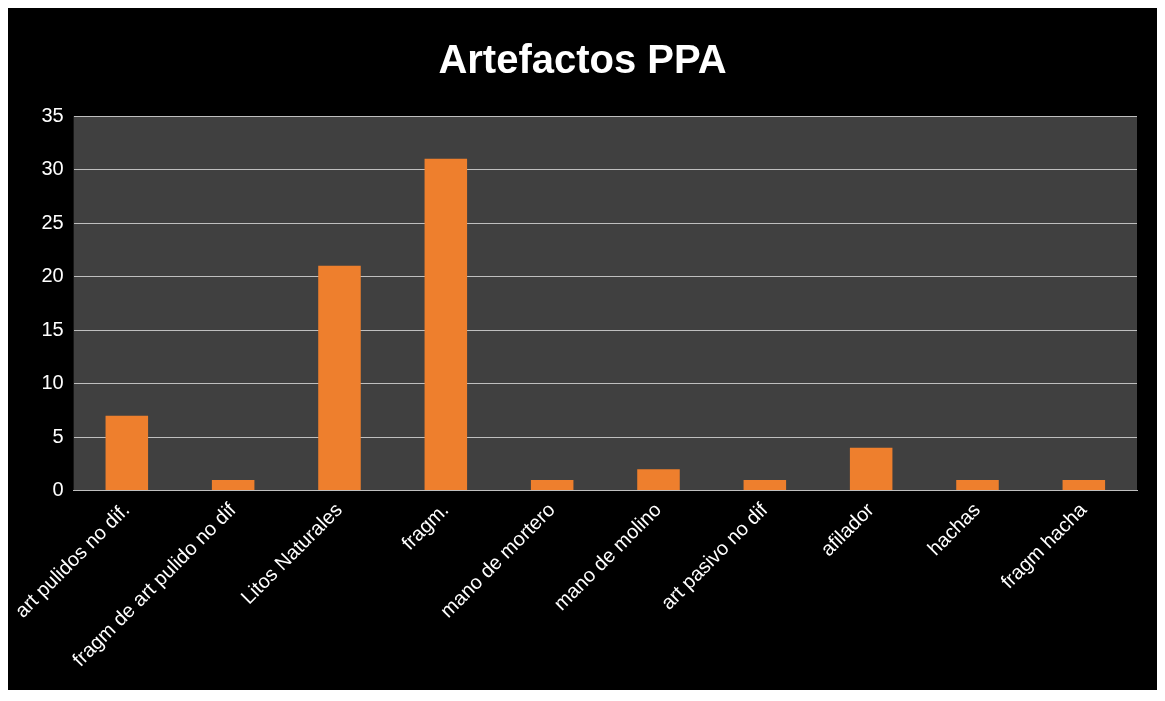 The width and height of the screenshot is (1165, 701). Describe the element at coordinates (58, 435) in the screenshot. I see `y-tick-label: 5` at that location.